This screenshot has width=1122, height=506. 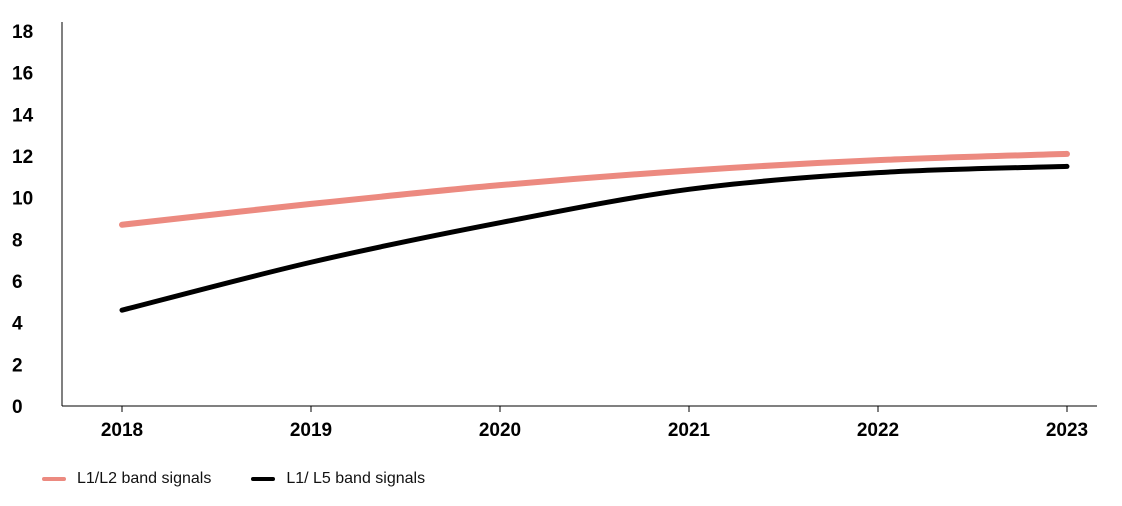 I want to click on x-tick-label: 2023, so click(x=1067, y=430).